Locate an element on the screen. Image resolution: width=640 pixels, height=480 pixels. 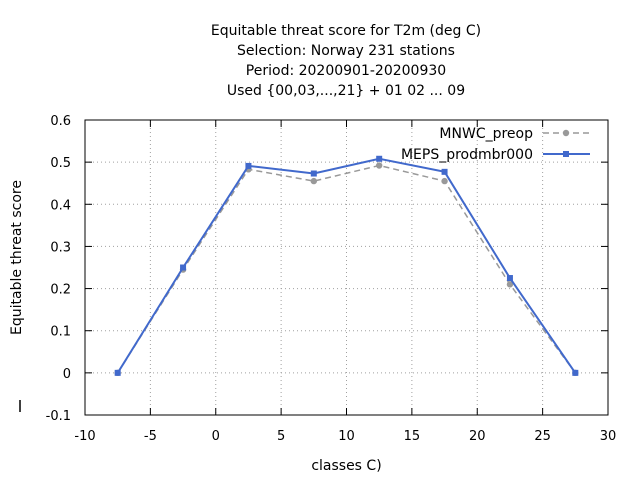
y-tick-label: 0.5 is located at coordinates (60, 163).